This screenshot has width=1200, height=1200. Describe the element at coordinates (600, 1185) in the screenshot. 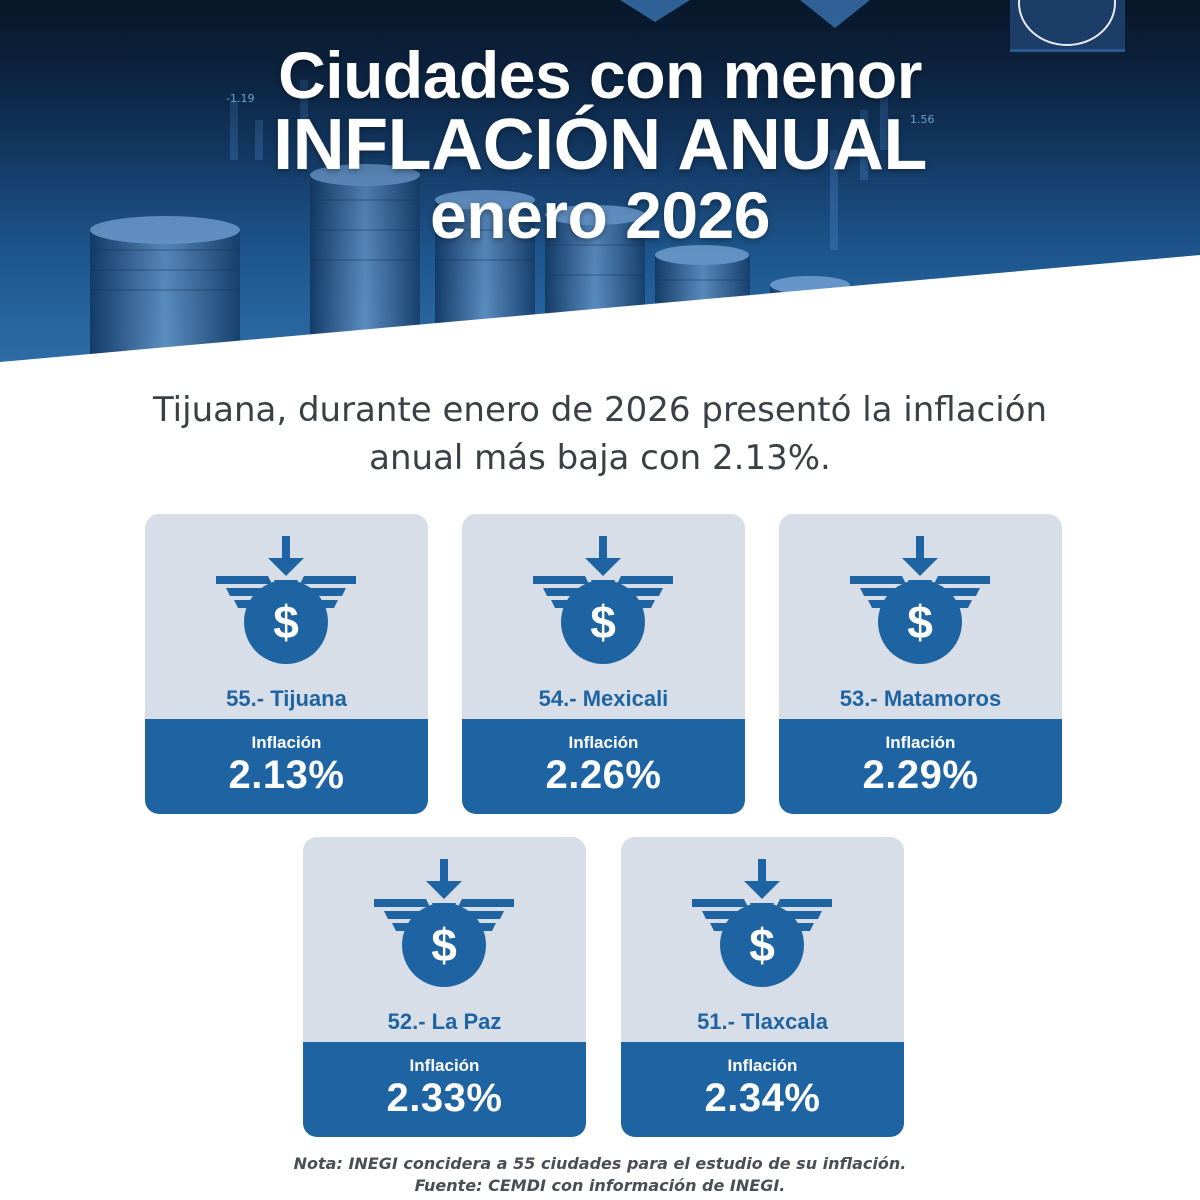

I see `footer-source: Fuente: CEMDI con información de INEGI.` at that location.